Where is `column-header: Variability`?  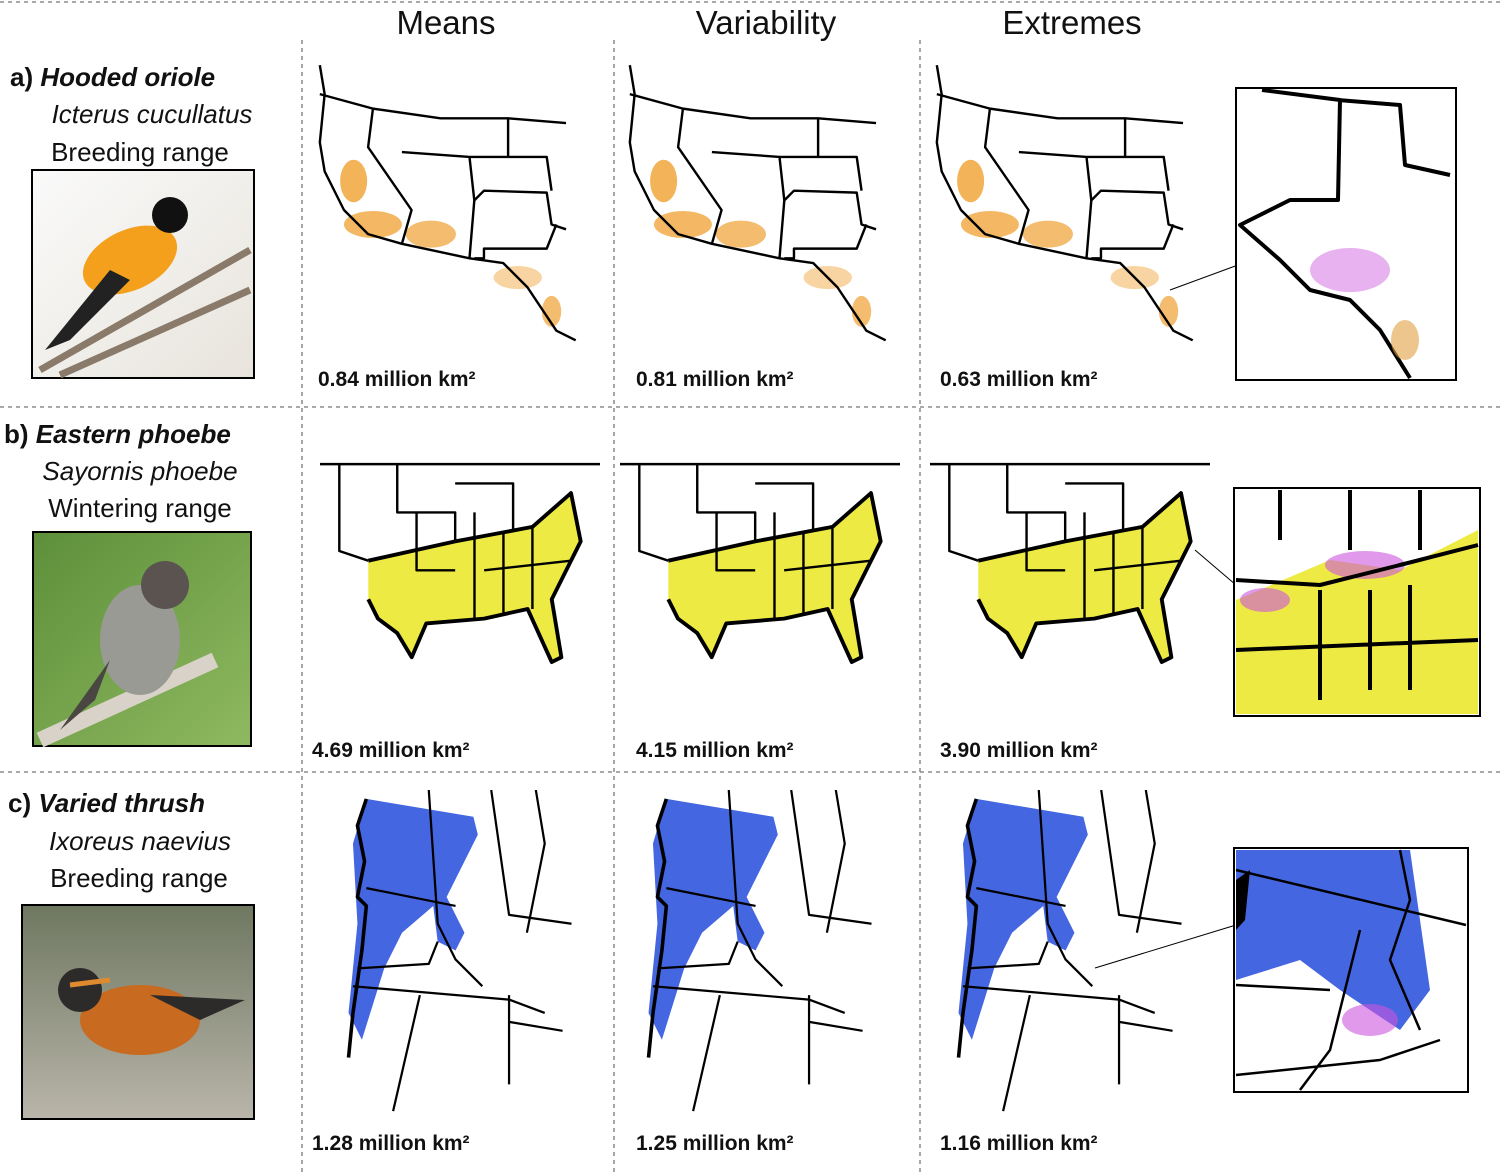
column-header: Variability is located at coordinates (766, 22).